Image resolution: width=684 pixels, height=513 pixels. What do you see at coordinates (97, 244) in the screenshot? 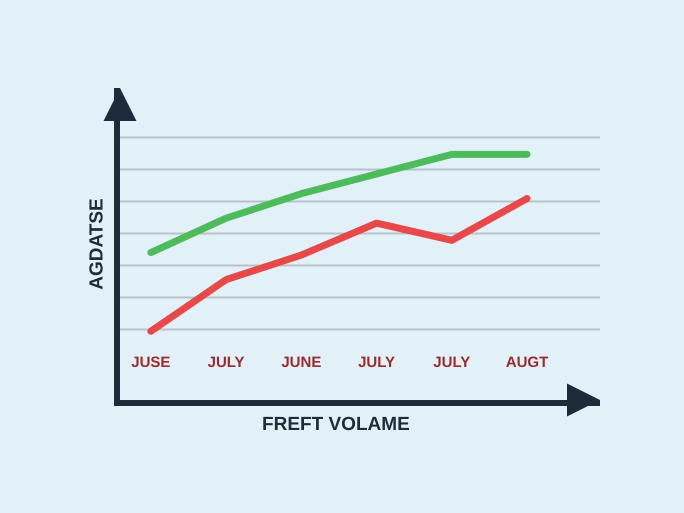
I see `y-axis-title: AGDATSE` at bounding box center [97, 244].